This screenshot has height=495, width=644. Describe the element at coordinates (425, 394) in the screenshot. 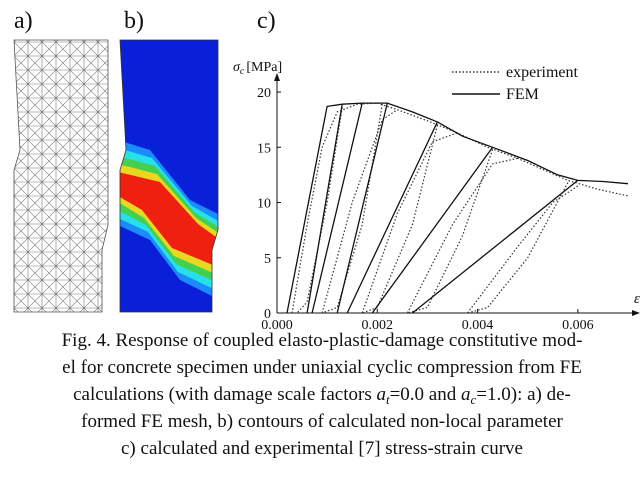

I see `caption-text: =0.0 and` at that location.